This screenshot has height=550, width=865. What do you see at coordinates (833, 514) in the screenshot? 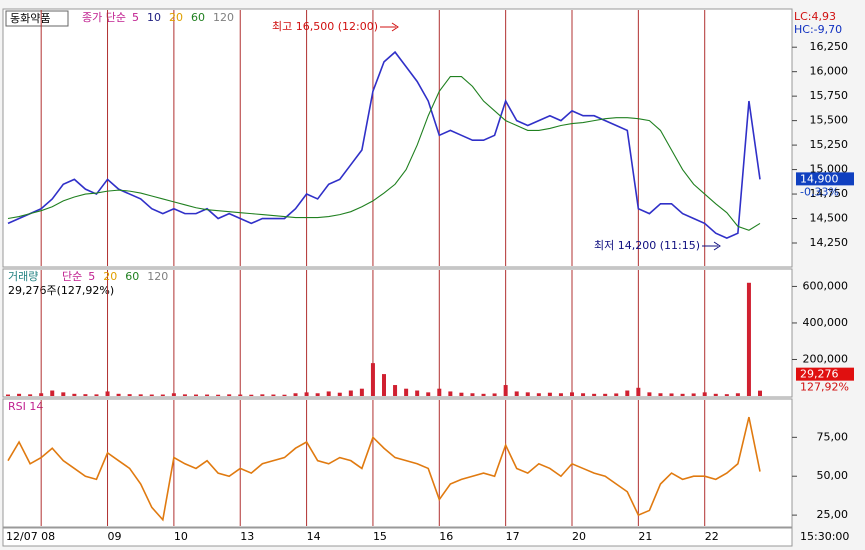
I see `y-tick-label: 25,00` at bounding box center [833, 514].